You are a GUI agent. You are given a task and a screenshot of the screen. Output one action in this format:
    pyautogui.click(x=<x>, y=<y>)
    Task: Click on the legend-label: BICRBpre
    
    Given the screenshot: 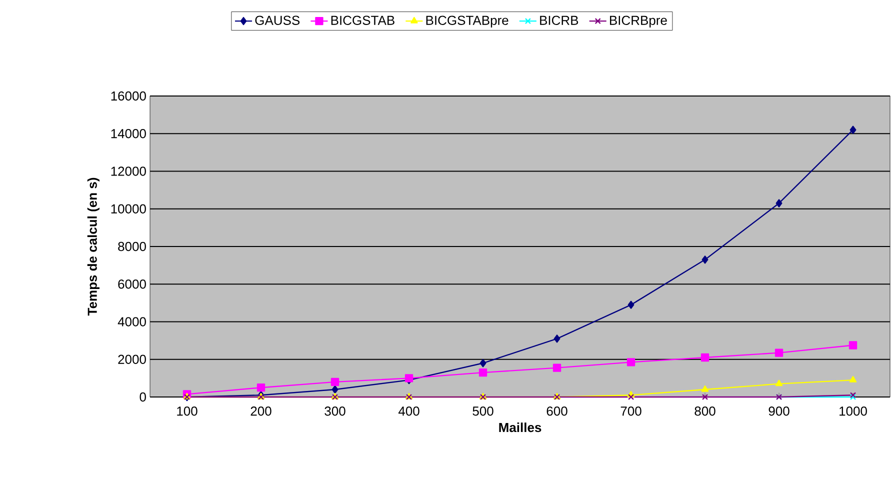 What is the action you would take?
    pyautogui.click(x=638, y=22)
    